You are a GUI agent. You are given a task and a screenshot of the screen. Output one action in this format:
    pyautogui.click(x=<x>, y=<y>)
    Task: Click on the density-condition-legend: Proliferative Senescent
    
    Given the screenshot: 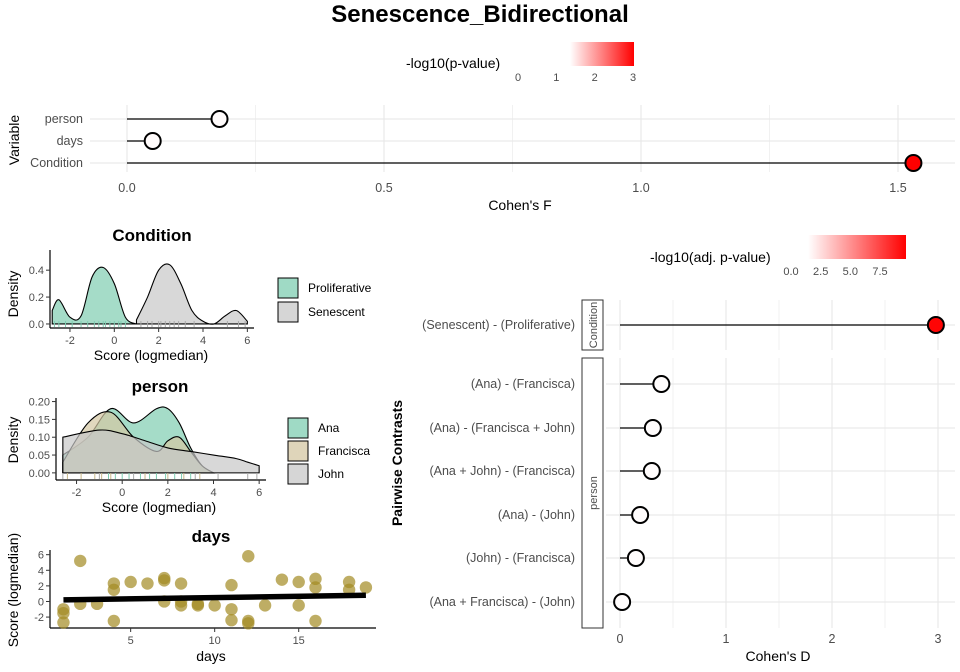 What is the action you would take?
    pyautogui.click(x=324, y=300)
    